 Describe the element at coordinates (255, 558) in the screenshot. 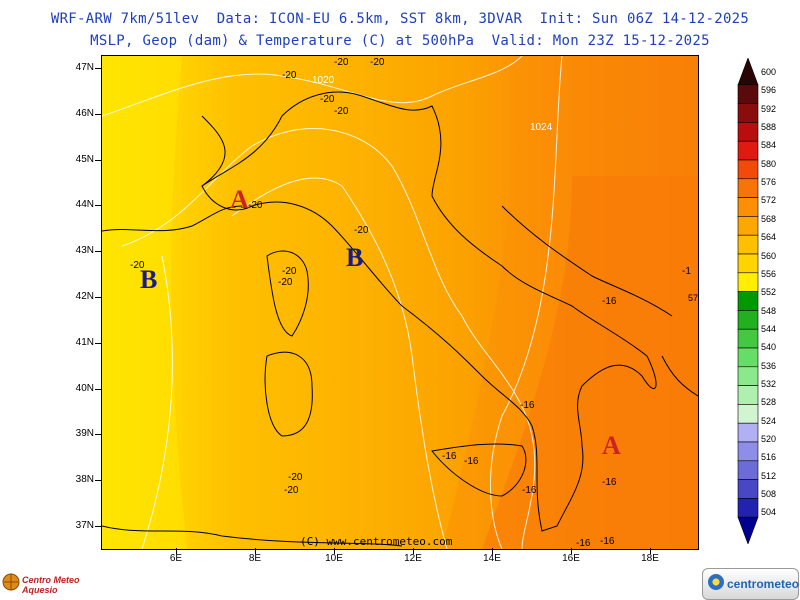

I see `lon-label: 8E` at that location.